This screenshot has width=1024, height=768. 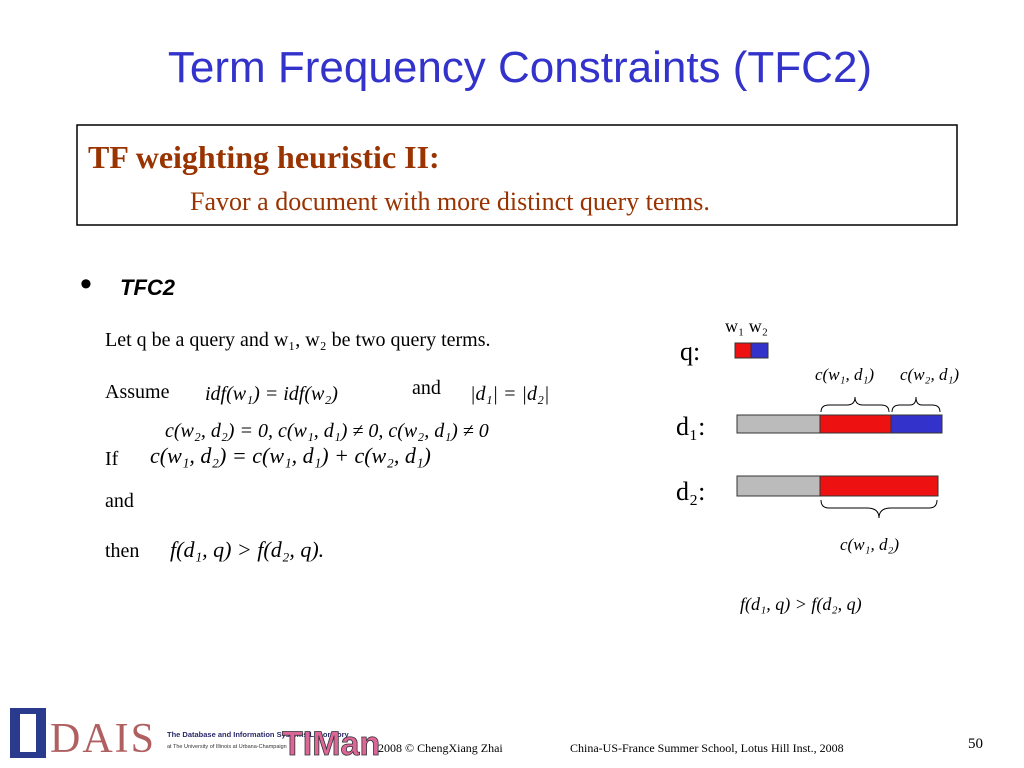 I want to click on w2-square, so click(x=759, y=350).